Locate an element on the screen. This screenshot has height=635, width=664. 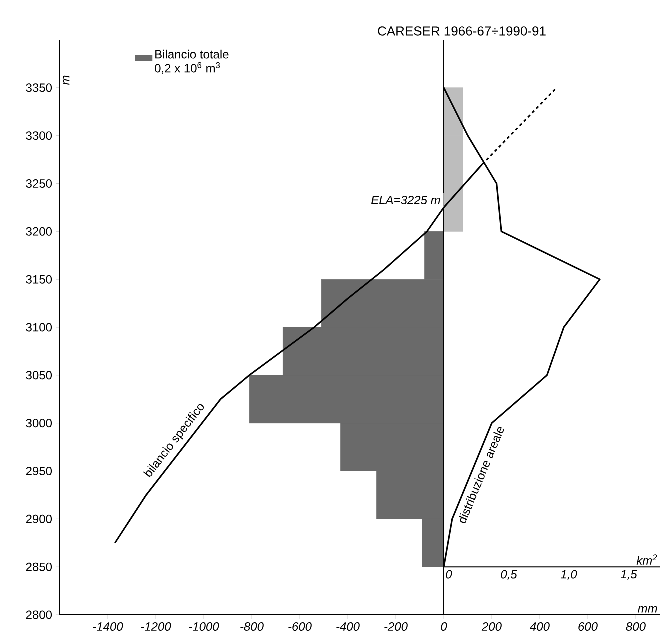
x-tick-label: 200 is located at coordinates (492, 627).